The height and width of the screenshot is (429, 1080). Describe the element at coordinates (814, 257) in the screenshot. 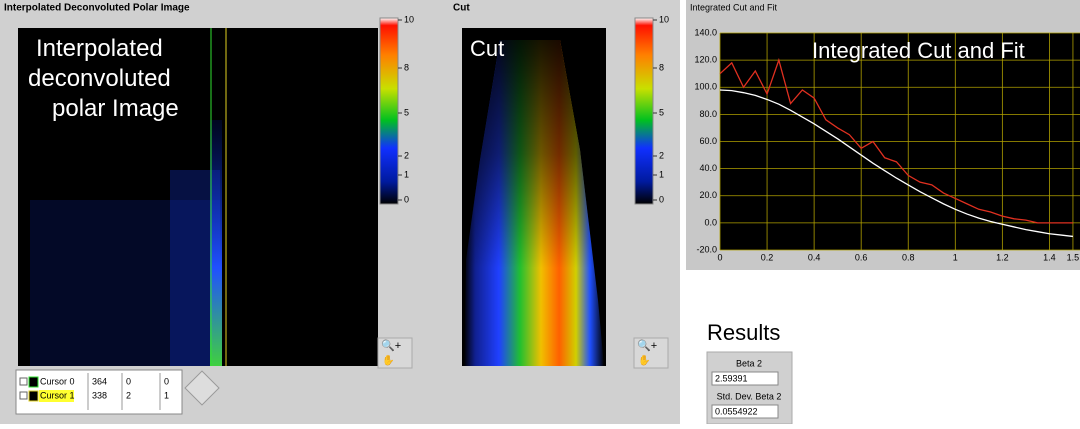

I see `x-tick-label: 0.4` at that location.